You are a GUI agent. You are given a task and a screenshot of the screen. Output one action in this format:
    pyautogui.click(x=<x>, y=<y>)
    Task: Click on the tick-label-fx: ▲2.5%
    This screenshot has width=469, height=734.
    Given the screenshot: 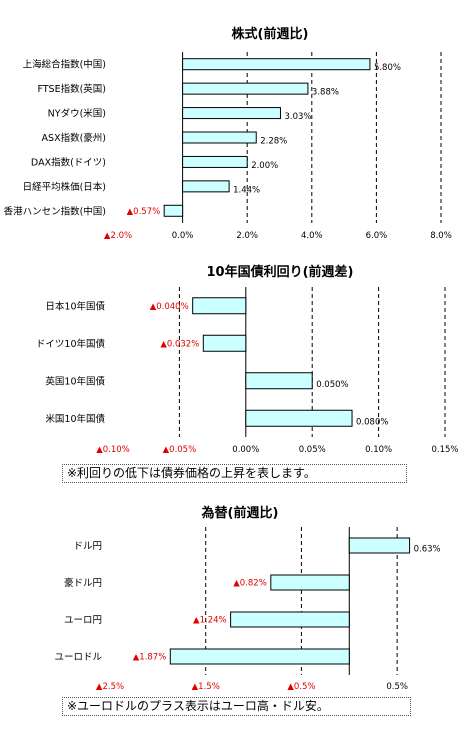 What is the action you would take?
    pyautogui.click(x=110, y=687)
    